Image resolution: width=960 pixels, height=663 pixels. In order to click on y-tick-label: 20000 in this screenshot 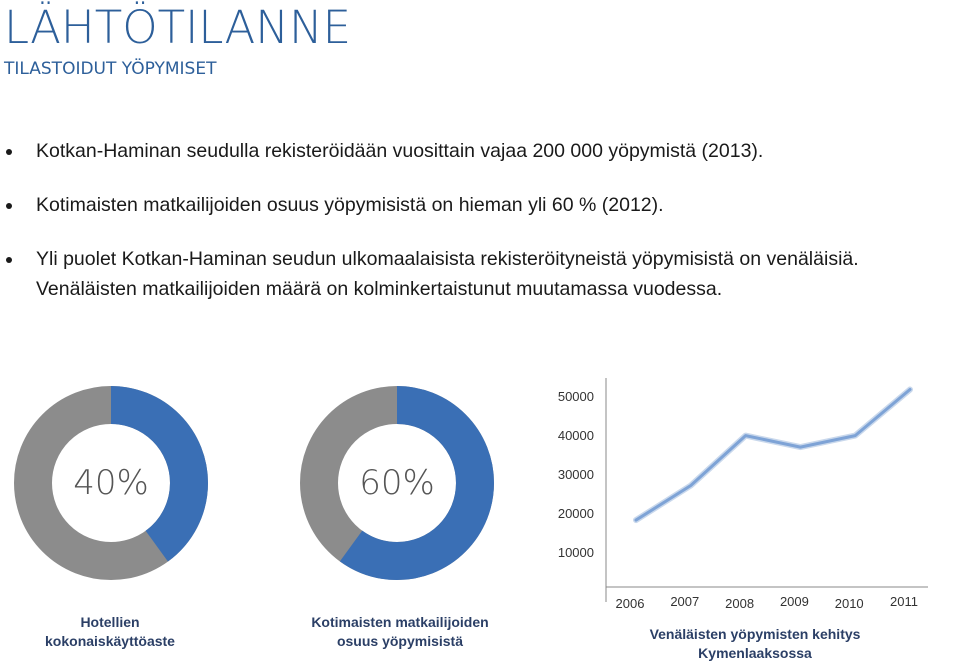, I will do `click(576, 513)`.